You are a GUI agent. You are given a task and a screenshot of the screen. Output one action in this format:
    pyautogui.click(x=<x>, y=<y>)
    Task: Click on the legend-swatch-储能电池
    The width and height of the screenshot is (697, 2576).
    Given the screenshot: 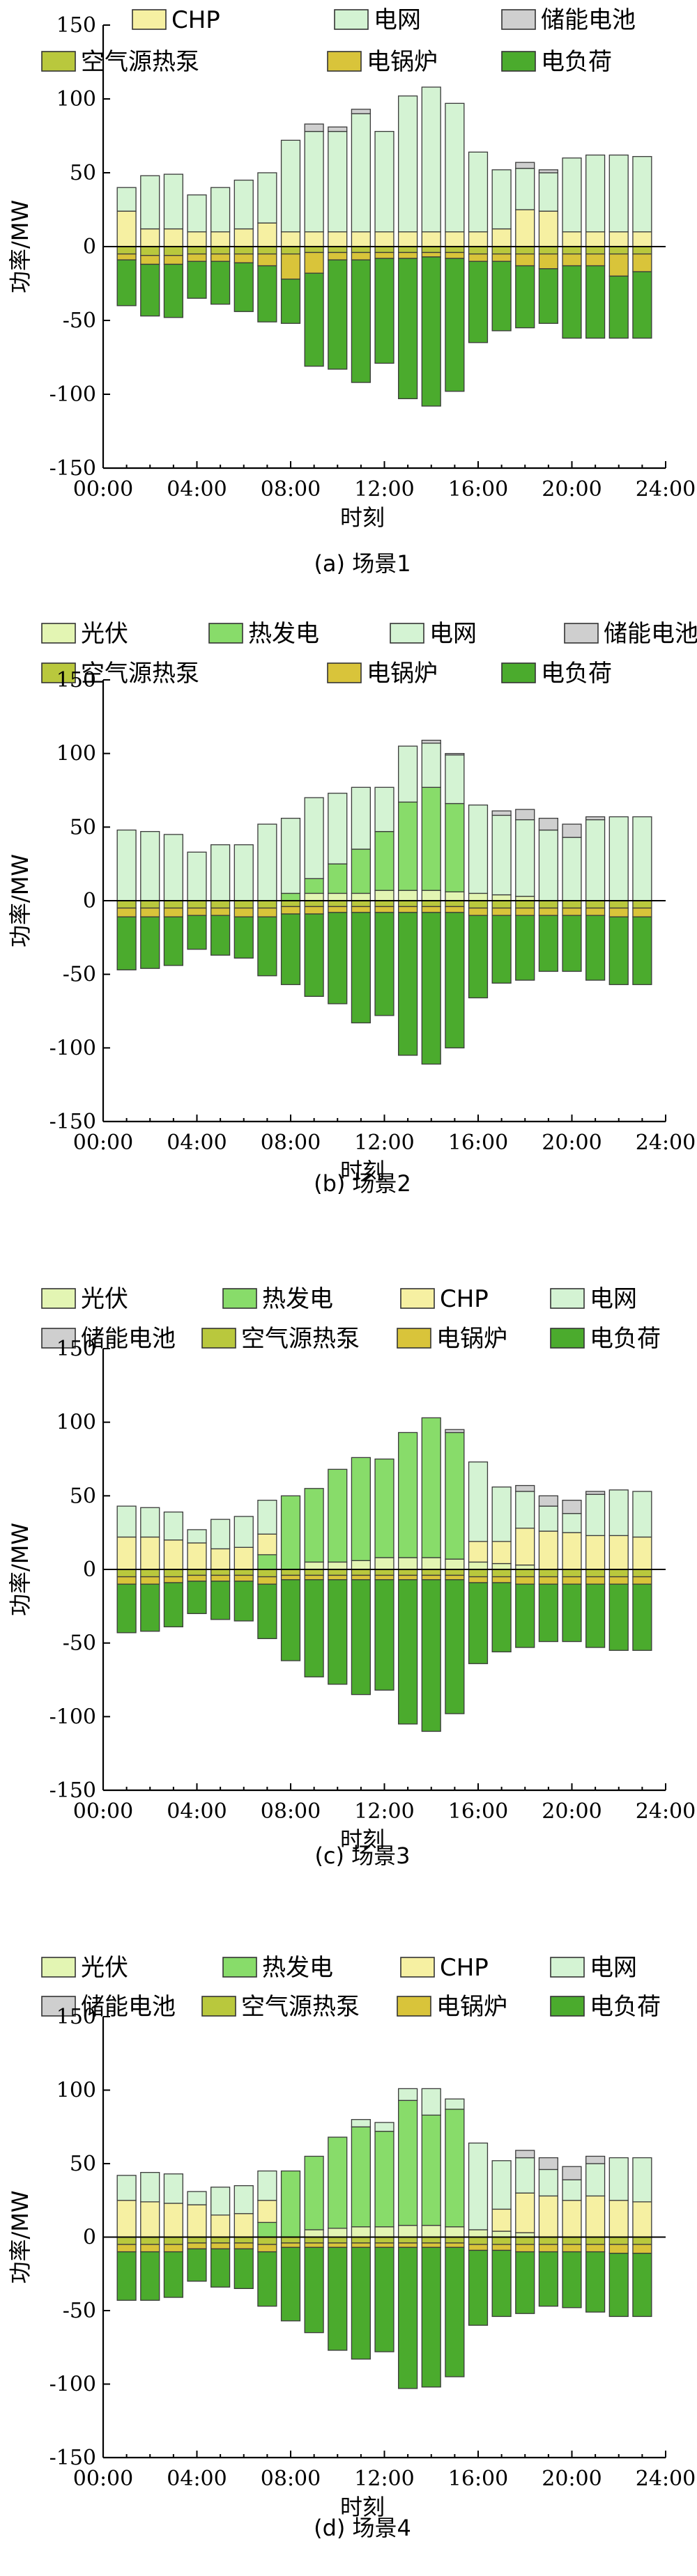 What is the action you would take?
    pyautogui.click(x=518, y=19)
    